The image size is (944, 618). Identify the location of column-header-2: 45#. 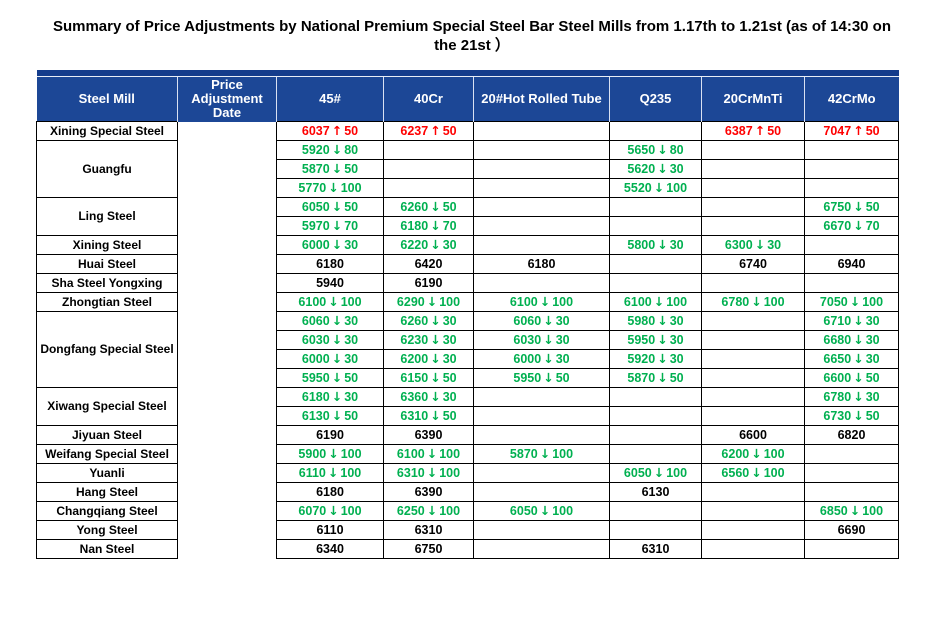
(330, 99).